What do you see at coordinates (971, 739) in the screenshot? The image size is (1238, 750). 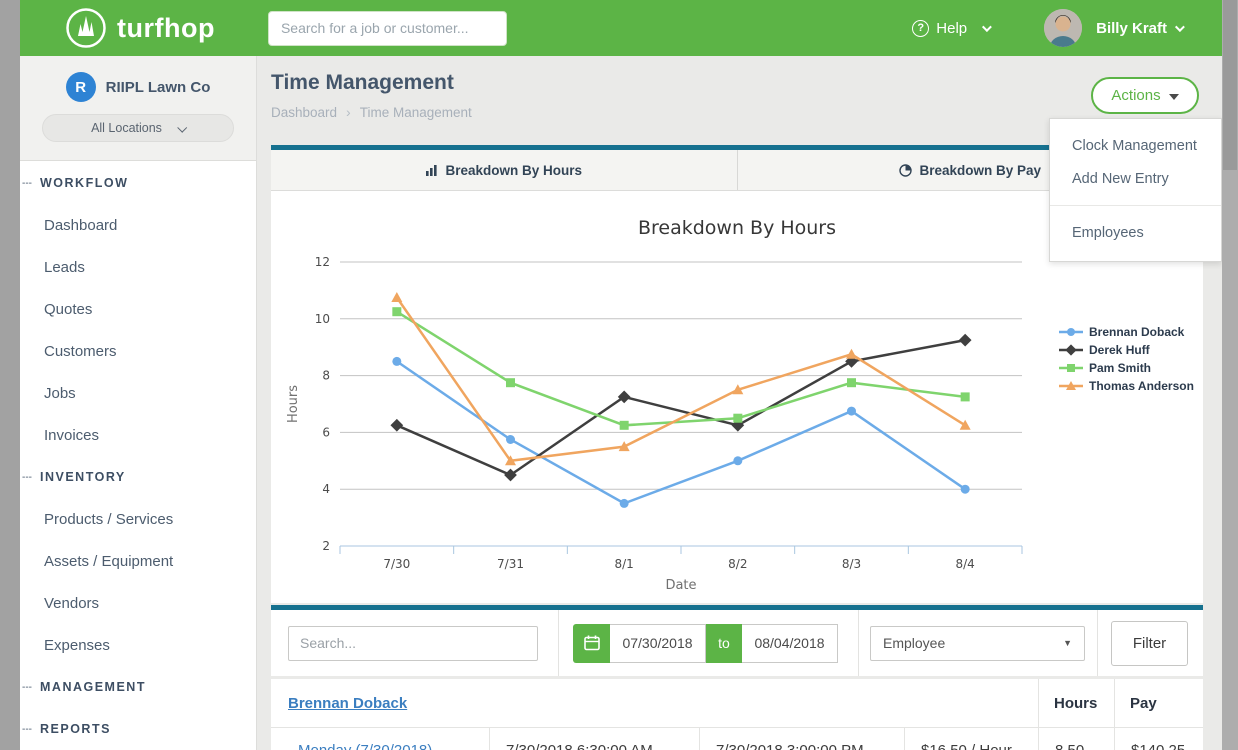 I see `pay-rate: $16.50 / Hour` at bounding box center [971, 739].